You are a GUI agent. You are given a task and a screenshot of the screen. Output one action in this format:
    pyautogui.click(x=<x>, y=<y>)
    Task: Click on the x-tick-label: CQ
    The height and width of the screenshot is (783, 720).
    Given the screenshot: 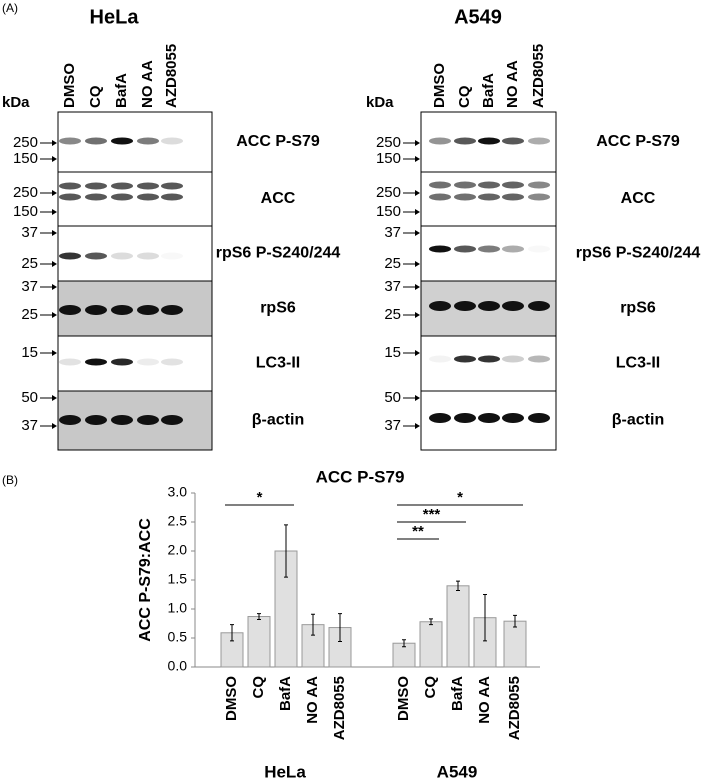 What is the action you would take?
    pyautogui.click(x=430, y=687)
    